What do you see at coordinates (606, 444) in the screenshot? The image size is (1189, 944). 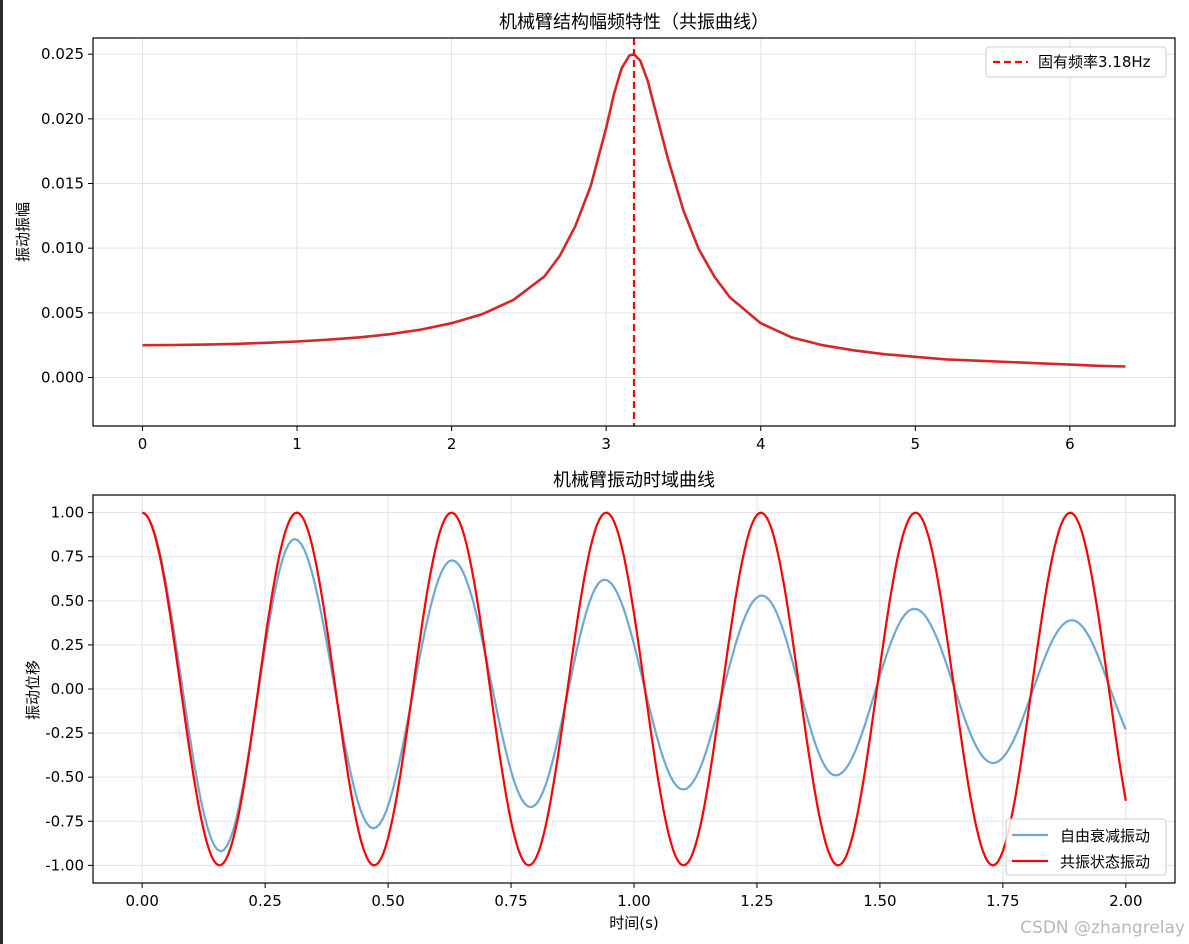 I see `chart1-xtick-label: 3` at bounding box center [606, 444].